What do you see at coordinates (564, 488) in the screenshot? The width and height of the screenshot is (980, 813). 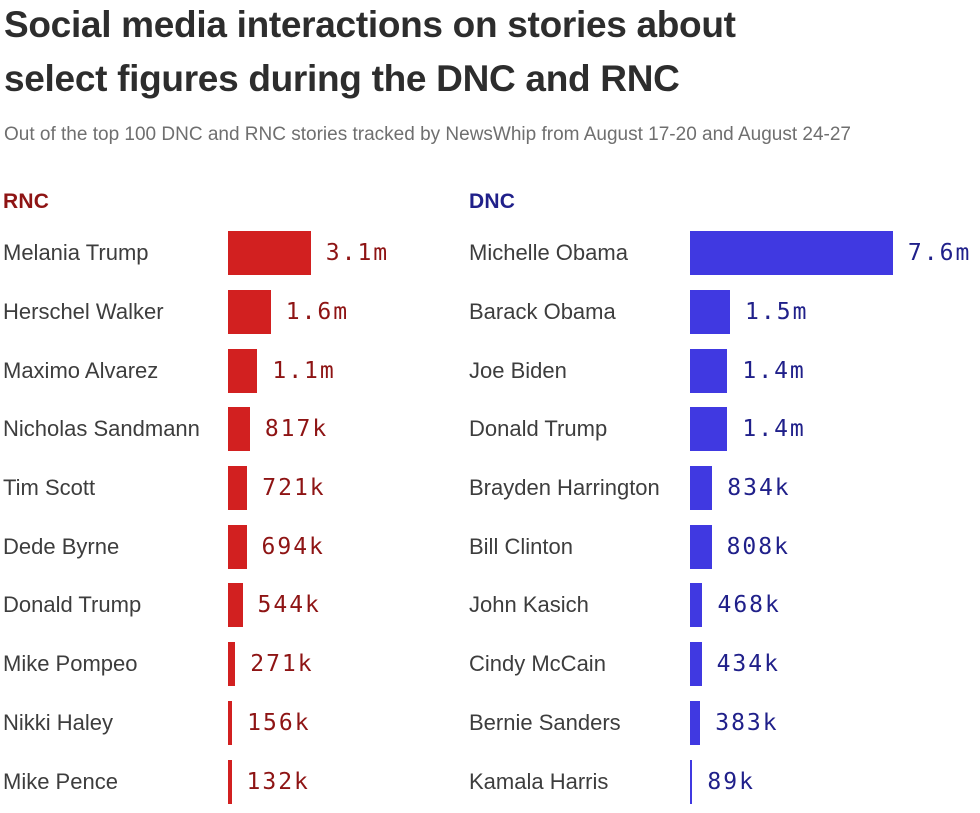 I see `category-label: Brayden Harrington` at bounding box center [564, 488].